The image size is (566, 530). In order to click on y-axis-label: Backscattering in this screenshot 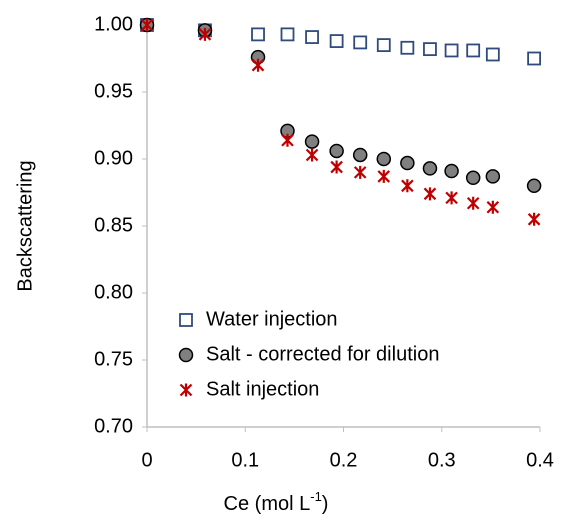, I will do `click(25, 225)`.